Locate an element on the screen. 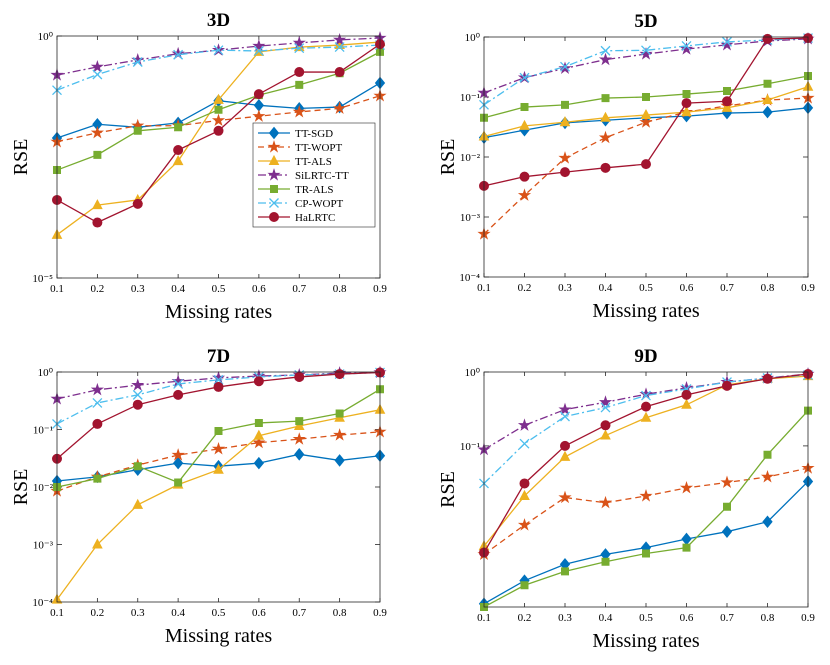 The height and width of the screenshot is (665, 830). legend-label: TT-ALS is located at coordinates (313, 162).